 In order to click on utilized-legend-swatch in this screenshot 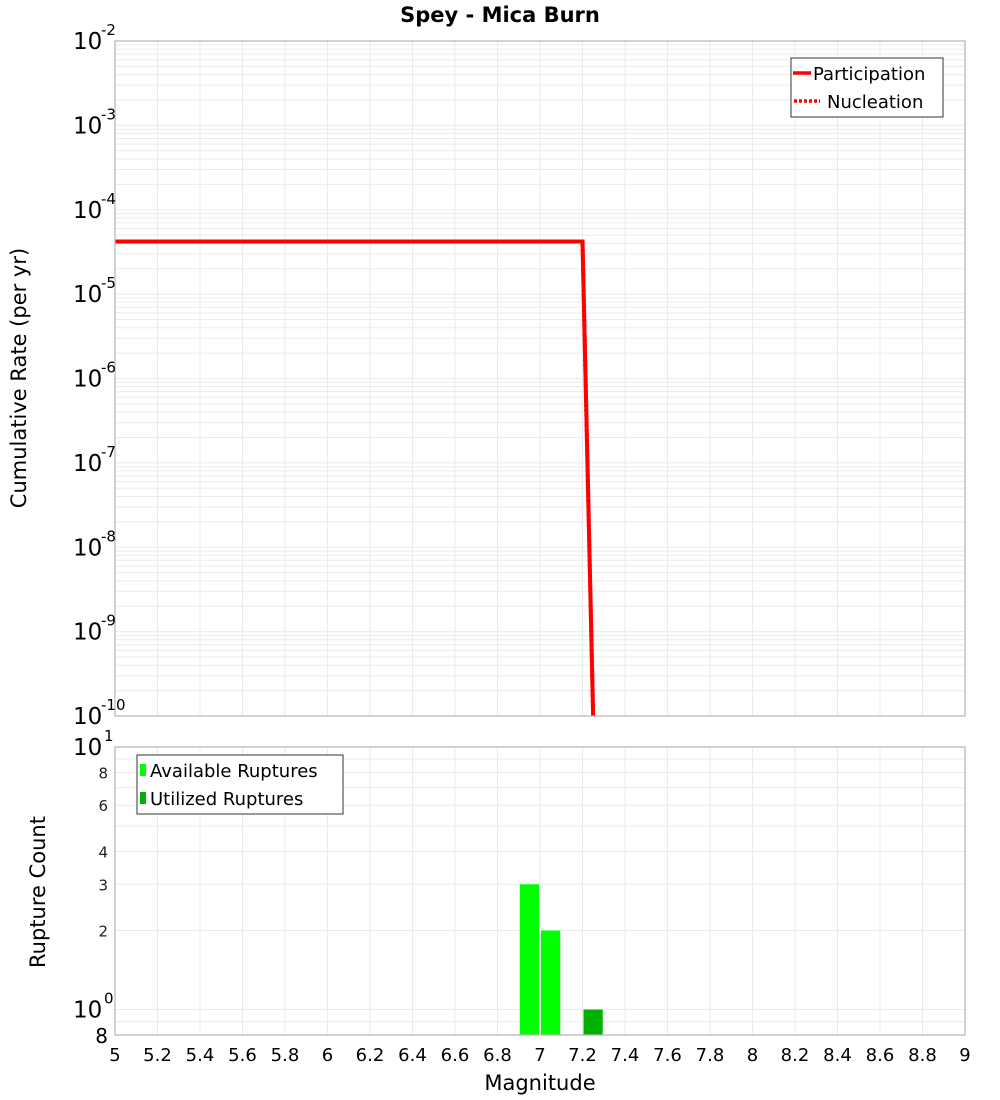, I will do `click(143, 798)`.